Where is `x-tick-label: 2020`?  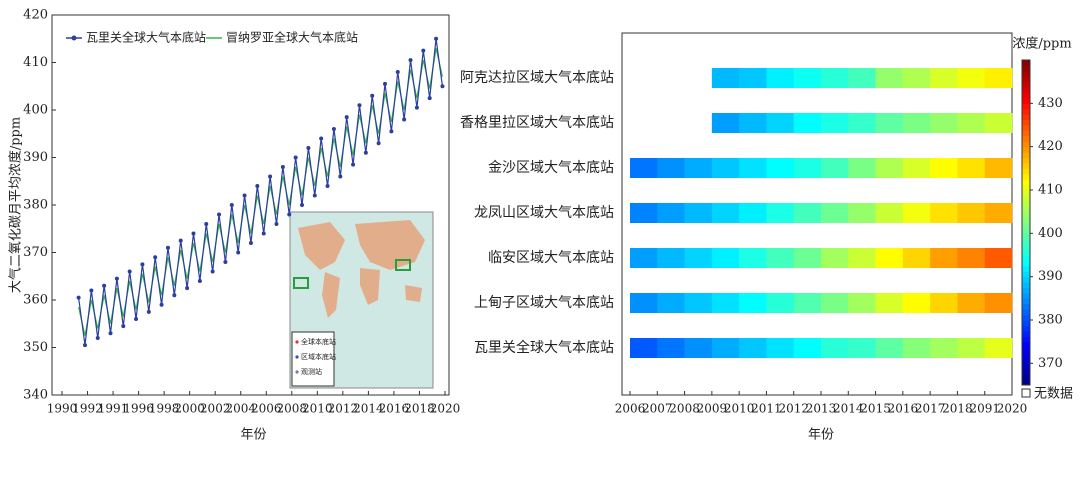
x-tick-label: 2020 is located at coordinates (1012, 409).